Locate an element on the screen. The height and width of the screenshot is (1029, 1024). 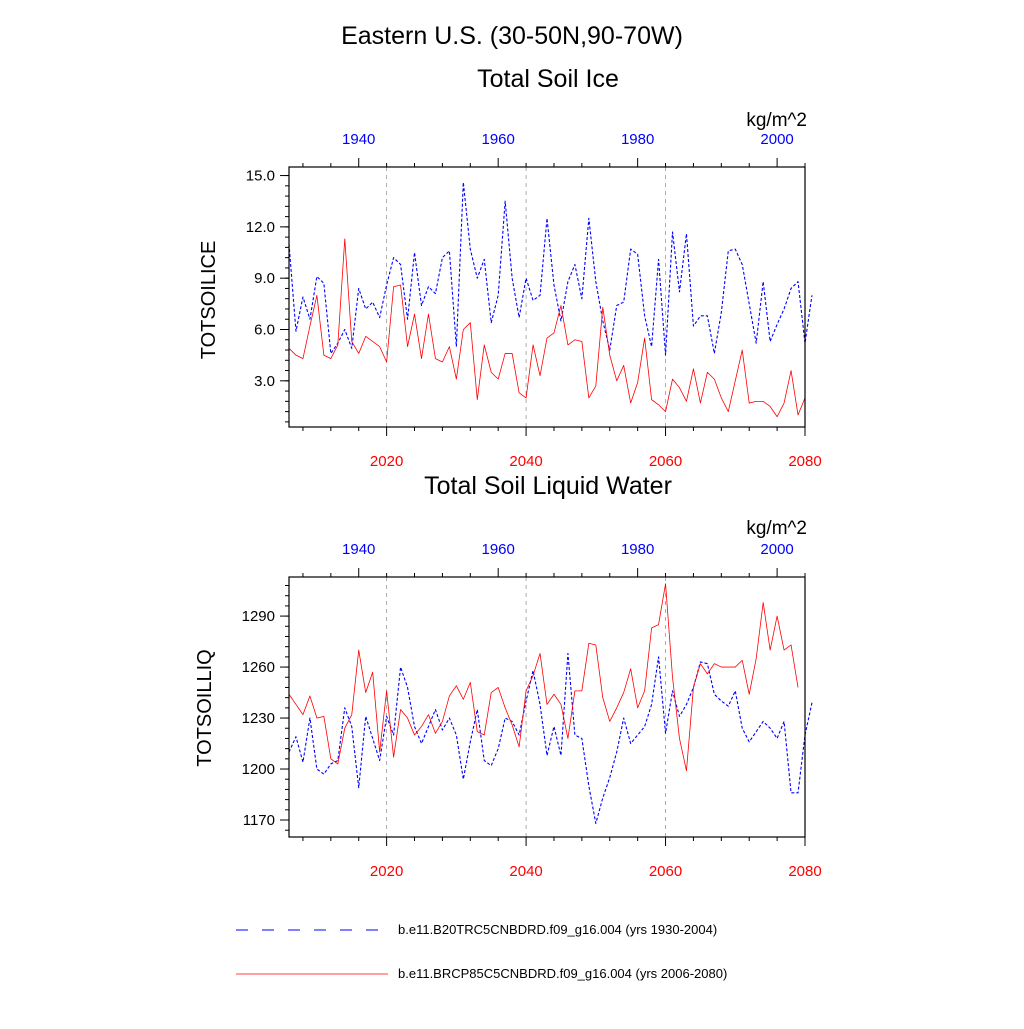
y-tick-label: 1200 is located at coordinates (258, 769).